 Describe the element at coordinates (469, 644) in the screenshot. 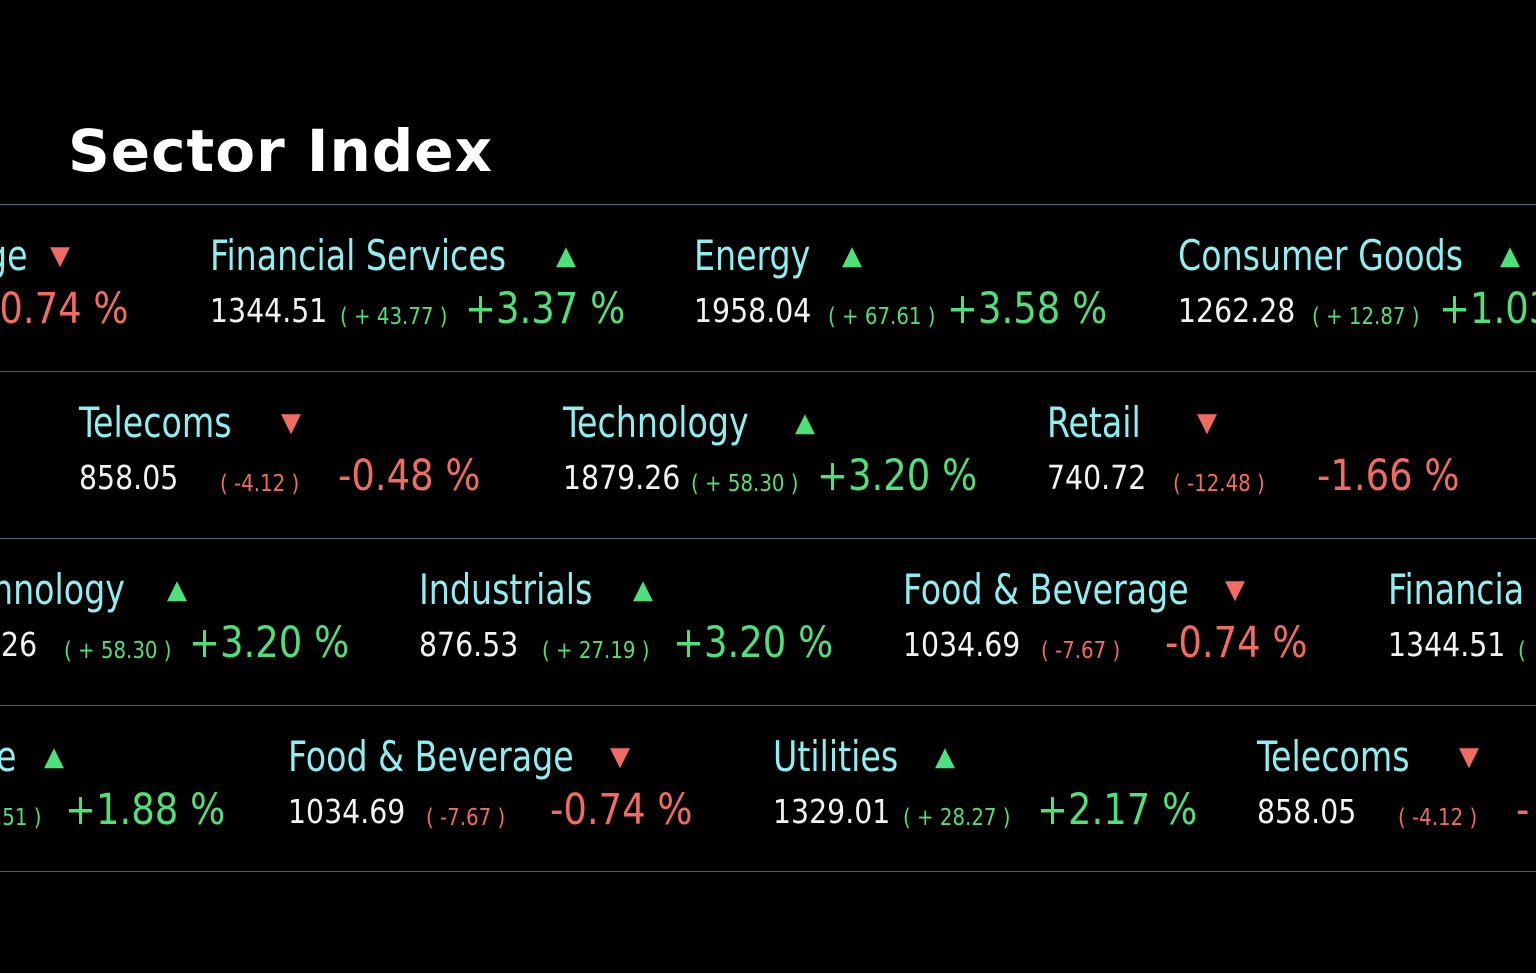

I see `sector-index-value: 876.53` at that location.